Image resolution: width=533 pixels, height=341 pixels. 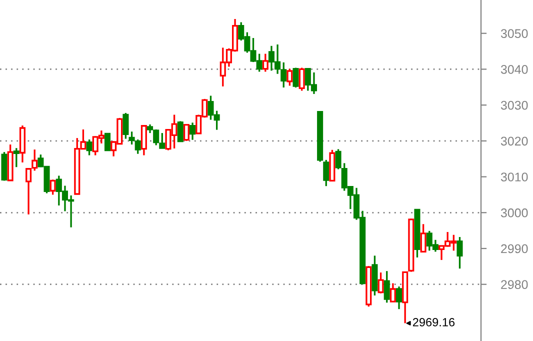 What do you see at coordinates (193, 131) in the screenshot?
I see `candlestick` at bounding box center [193, 131].